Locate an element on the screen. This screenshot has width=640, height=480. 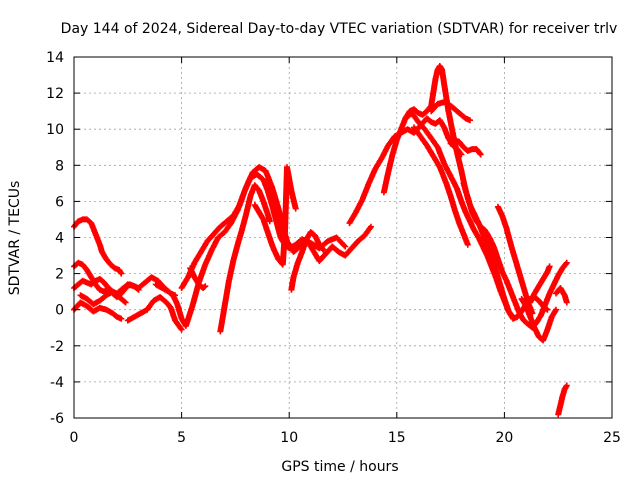
satellite-track-17-markers is located at coordinates (450, 111).